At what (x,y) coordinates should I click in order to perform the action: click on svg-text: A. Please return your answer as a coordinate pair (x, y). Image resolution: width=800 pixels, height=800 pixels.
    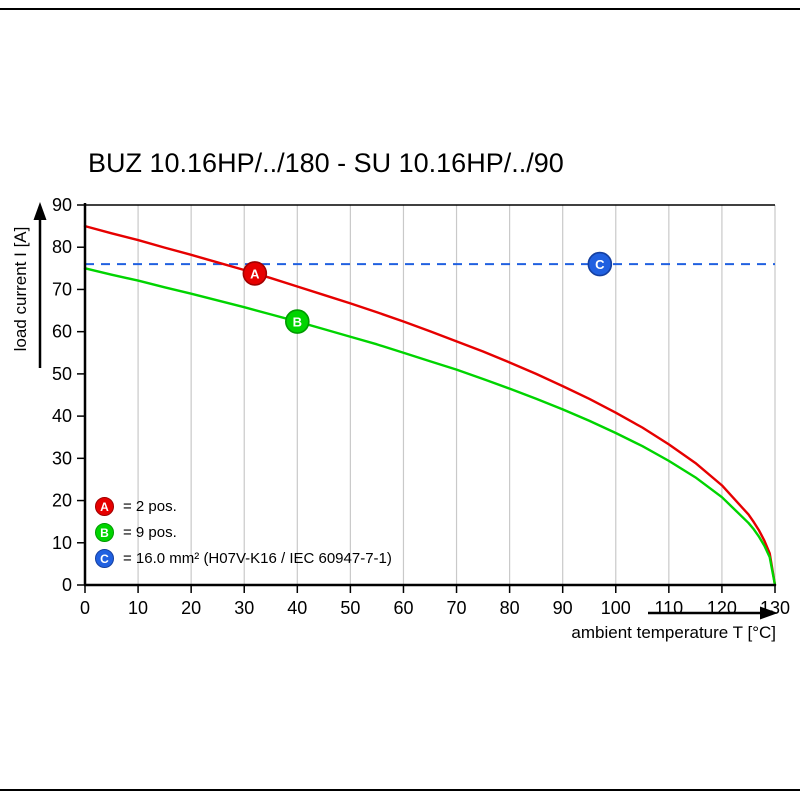
    Looking at the image, I should click on (255, 273).